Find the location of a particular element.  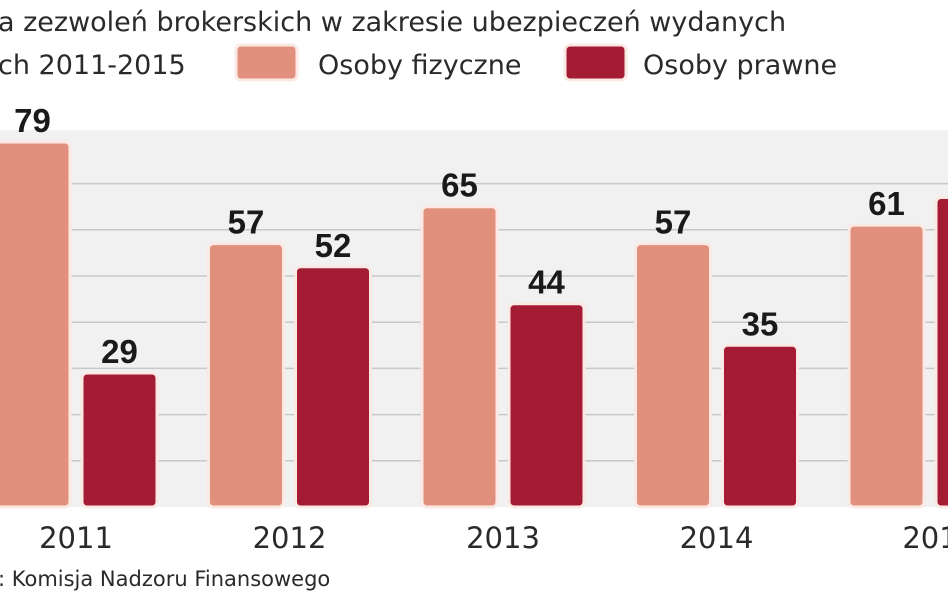

bar-osoby-fizyczne-2011 is located at coordinates (36, 324).